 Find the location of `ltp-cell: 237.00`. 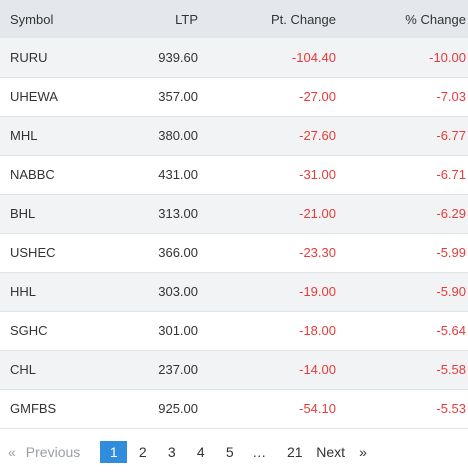

ltp-cell: 237.00 is located at coordinates (178, 369).